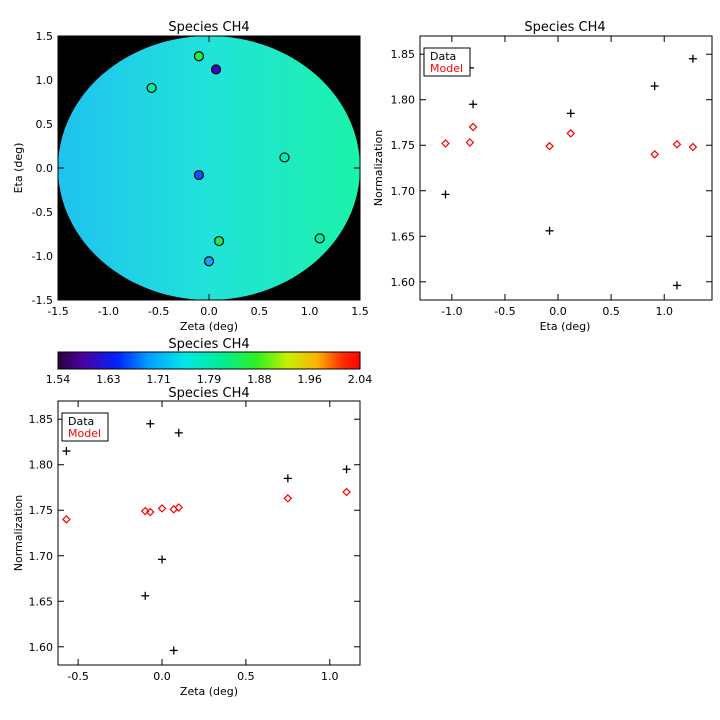  Describe the element at coordinates (18, 533) in the screenshot. I see `zeta-scatter-ylabel: Normalization` at that location.